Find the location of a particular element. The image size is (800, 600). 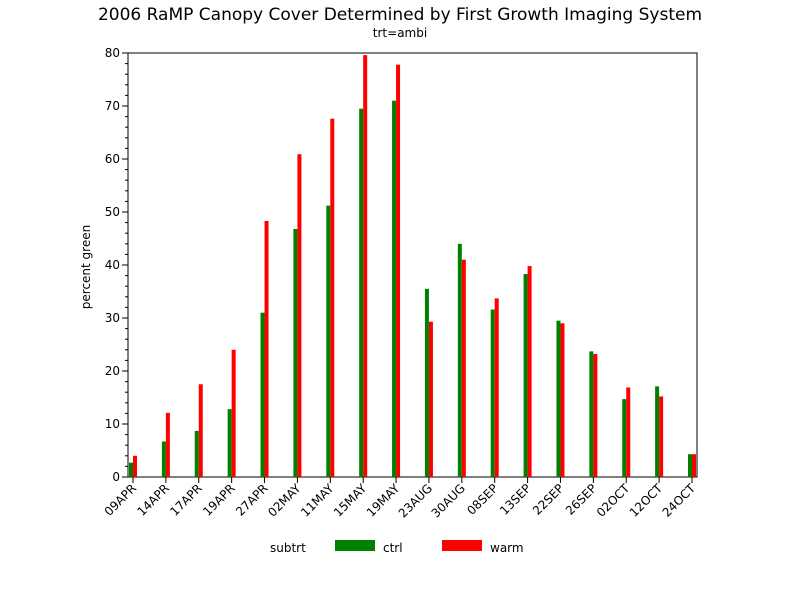

y-tick-label: 70 is located at coordinates (112, 106).